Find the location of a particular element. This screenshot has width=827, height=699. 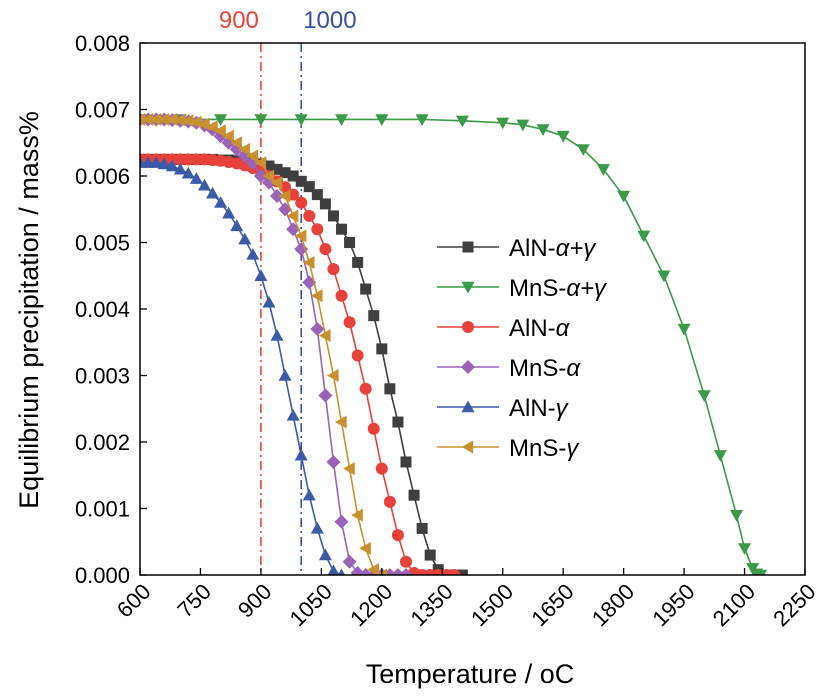

y-tick-label-5: 0.005 is located at coordinates (102, 243).